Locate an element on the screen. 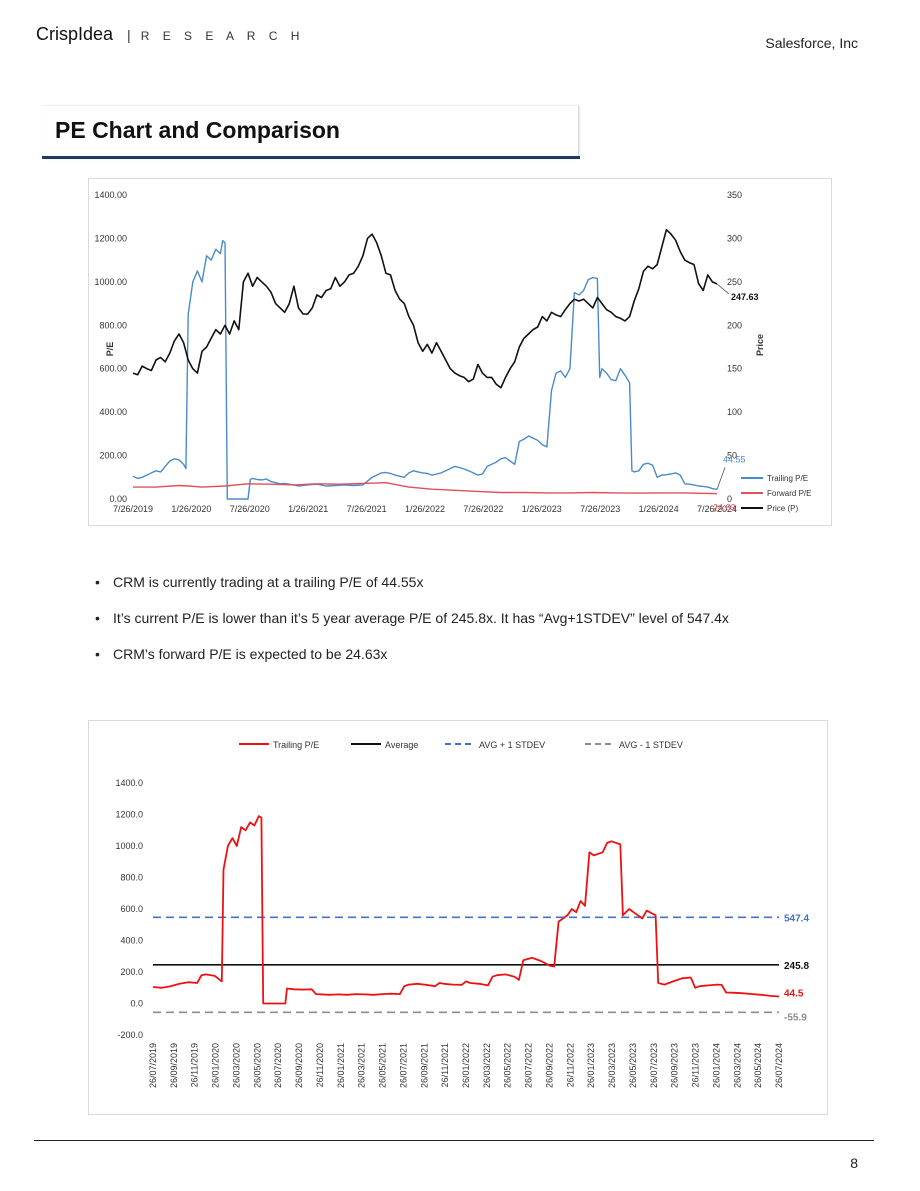 This screenshot has height=1191, width=920. y-tick-label: 1000.0 is located at coordinates (129, 846).